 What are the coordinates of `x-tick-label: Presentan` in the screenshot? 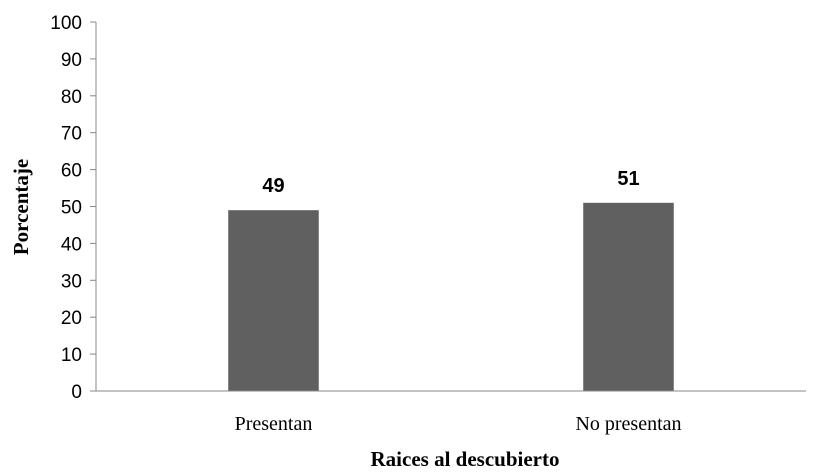 It's located at (274, 424).